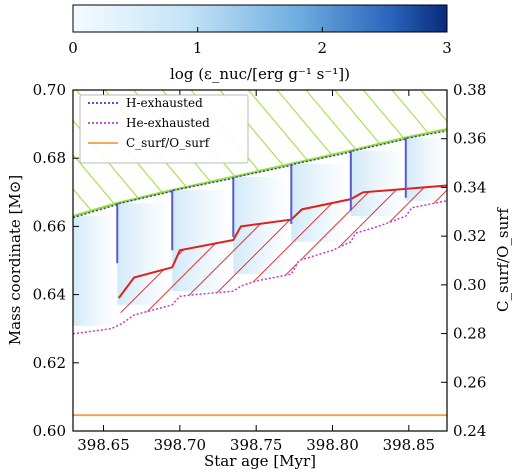 This screenshot has height=473, width=520. What do you see at coordinates (323, 48) in the screenshot?
I see `colorbar-tick-label: 2` at bounding box center [323, 48].